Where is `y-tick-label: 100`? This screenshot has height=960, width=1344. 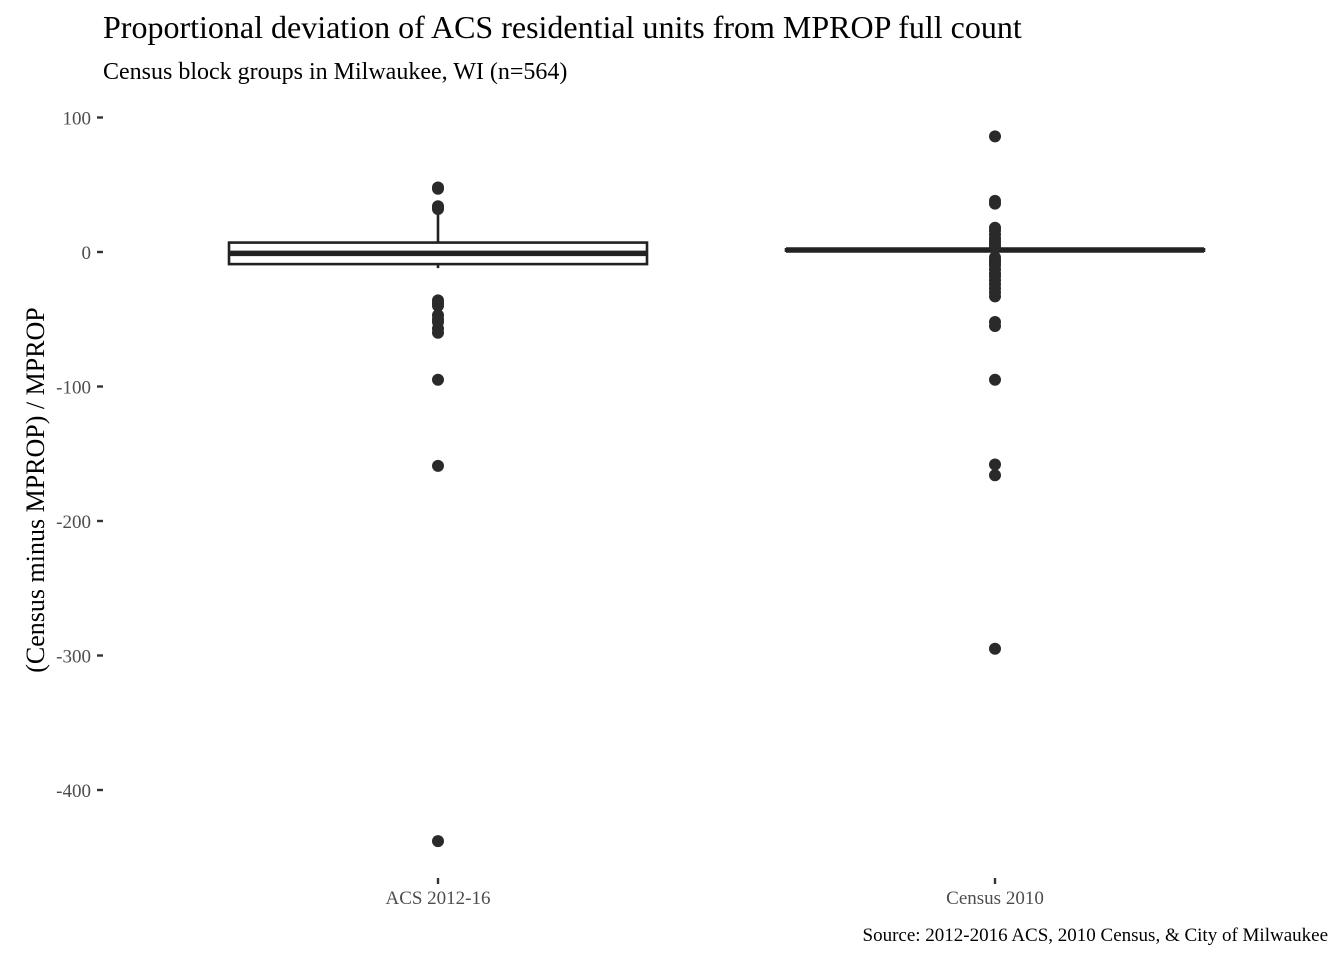 y-tick-label: 100 is located at coordinates (77, 119).